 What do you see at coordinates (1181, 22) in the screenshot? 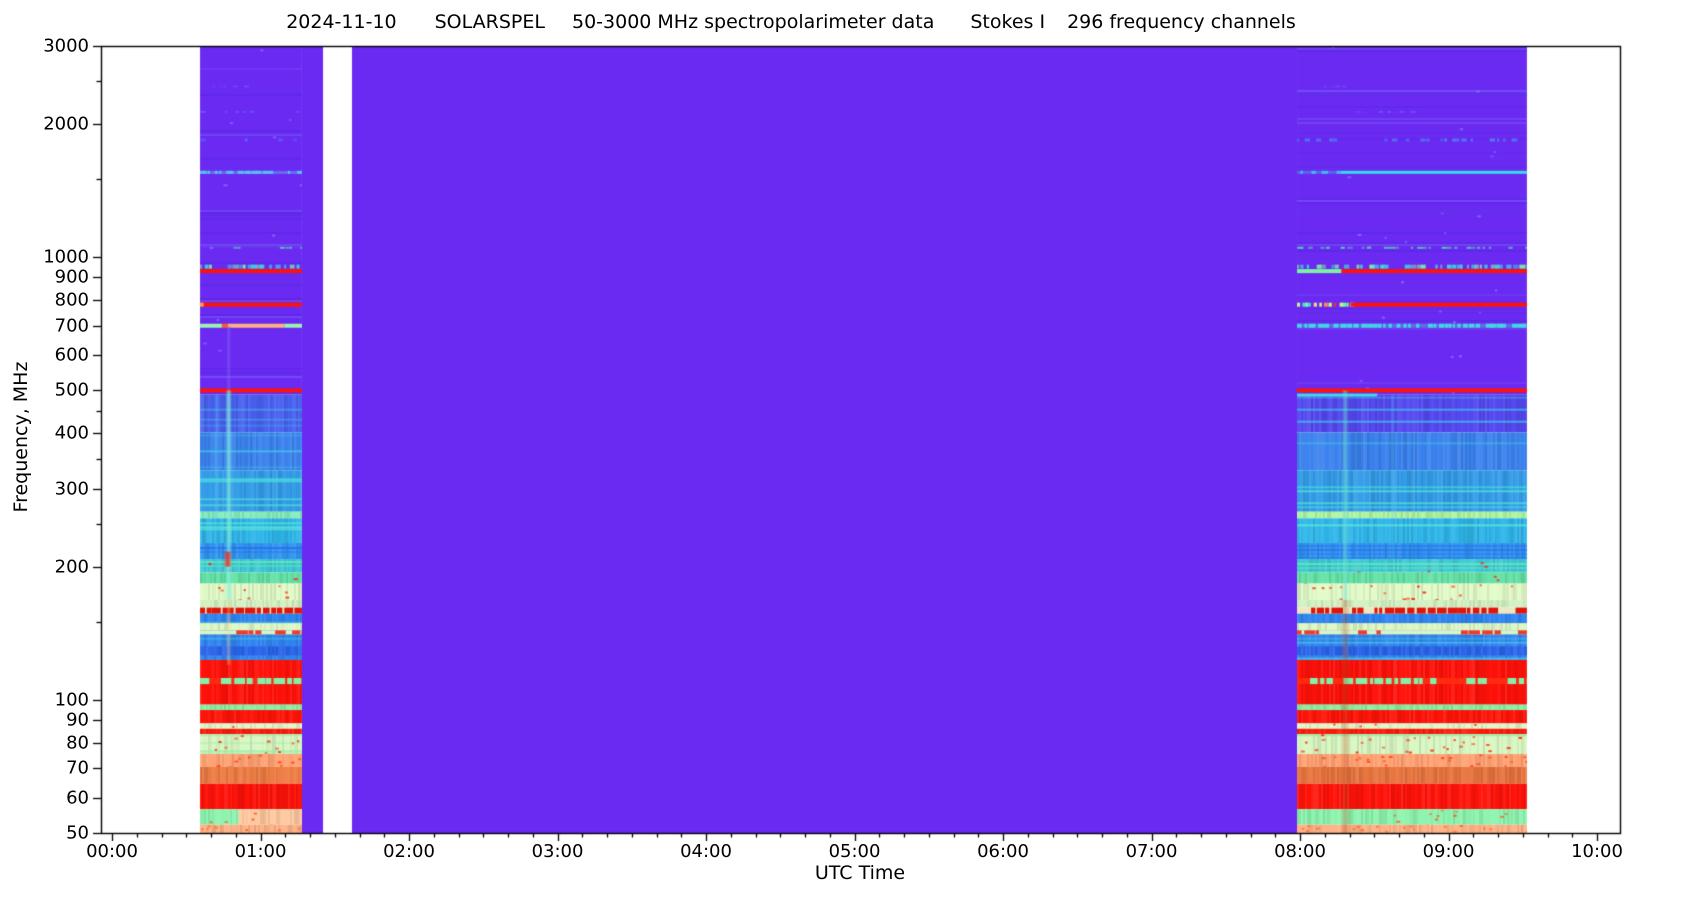
I see `title-channels: 296 frequency channels` at bounding box center [1181, 22].